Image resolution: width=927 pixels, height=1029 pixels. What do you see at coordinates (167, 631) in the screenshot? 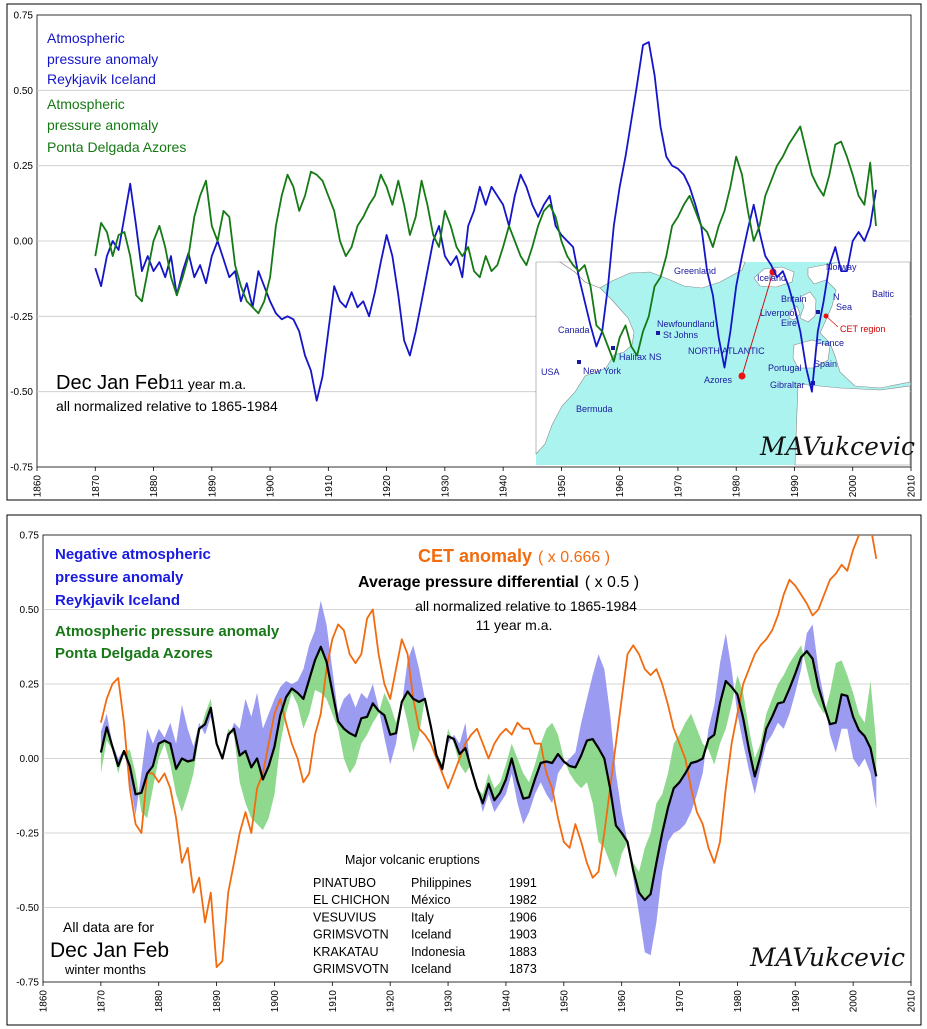
I see `legend-bottom-azores-line-1: Atmospheric pressure anomaly` at bounding box center [167, 631].